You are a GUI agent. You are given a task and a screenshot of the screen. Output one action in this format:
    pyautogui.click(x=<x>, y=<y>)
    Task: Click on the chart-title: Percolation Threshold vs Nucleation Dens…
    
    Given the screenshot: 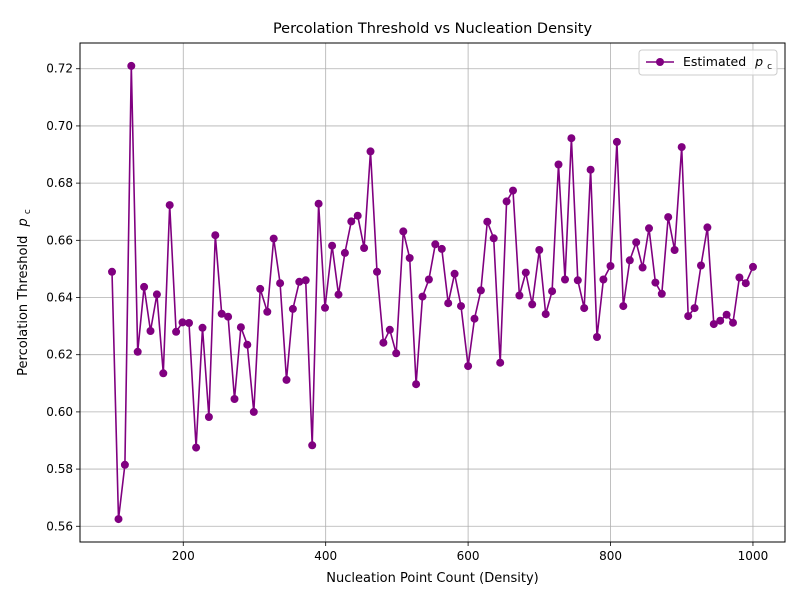 What is the action you would take?
    pyautogui.click(x=433, y=29)
    